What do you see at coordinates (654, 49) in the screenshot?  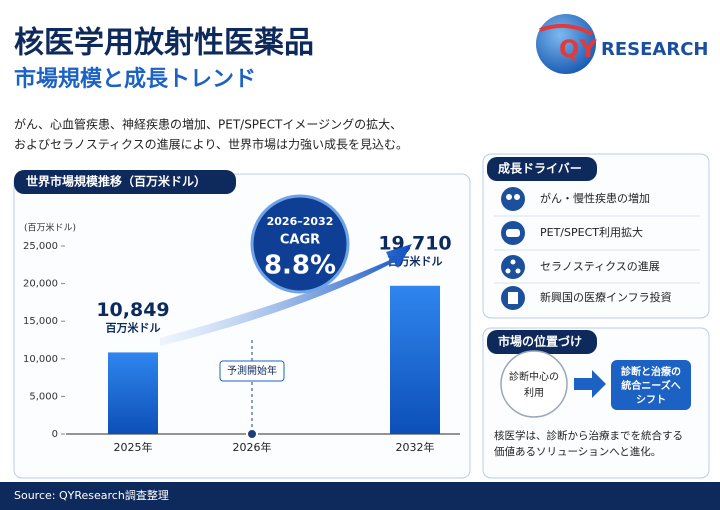 I see `logo-research: RESEARCH` at bounding box center [654, 49].